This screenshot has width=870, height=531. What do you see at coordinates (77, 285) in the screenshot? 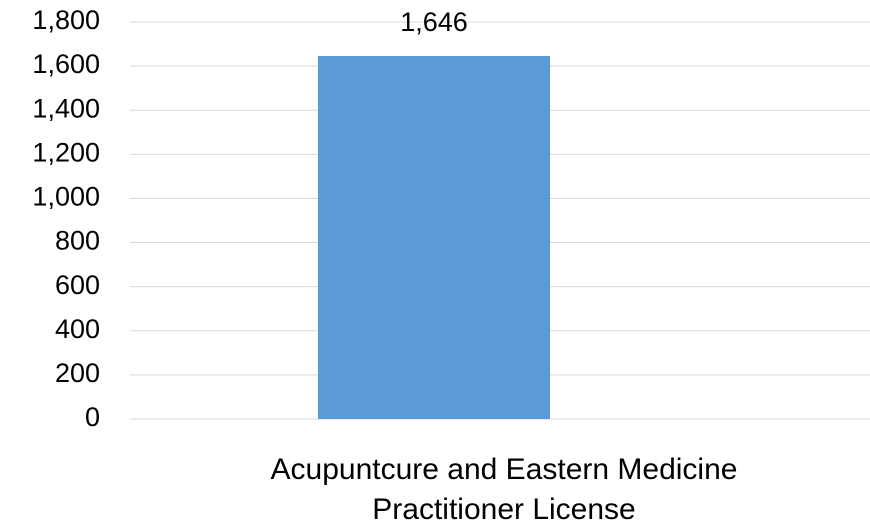
I see `y-tick-label: 600` at bounding box center [77, 285].